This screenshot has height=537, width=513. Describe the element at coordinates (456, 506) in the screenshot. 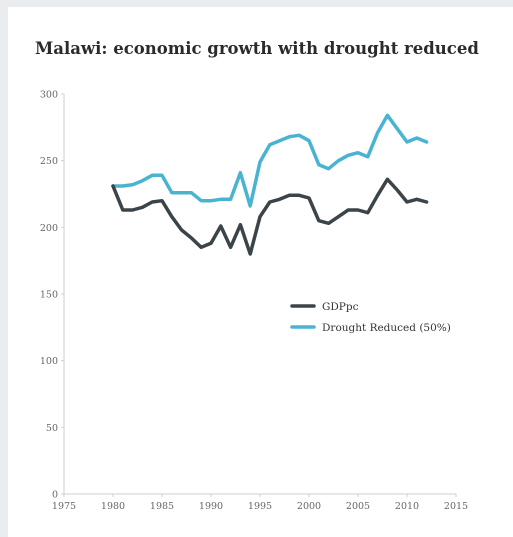

I see `x-tick-label: 2015` at that location.